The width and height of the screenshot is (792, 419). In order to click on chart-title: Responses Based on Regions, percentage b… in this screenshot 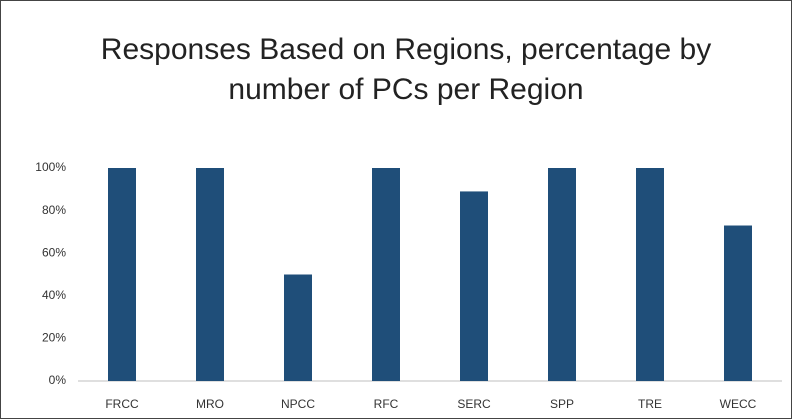, I will do `click(406, 69)`.